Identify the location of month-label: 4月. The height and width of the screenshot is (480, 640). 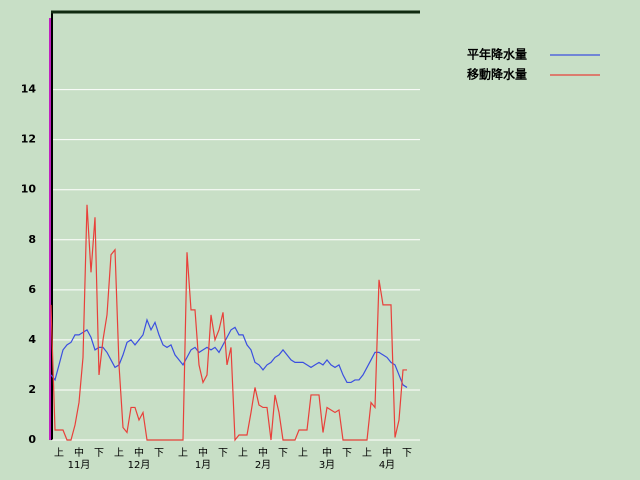
(387, 465).